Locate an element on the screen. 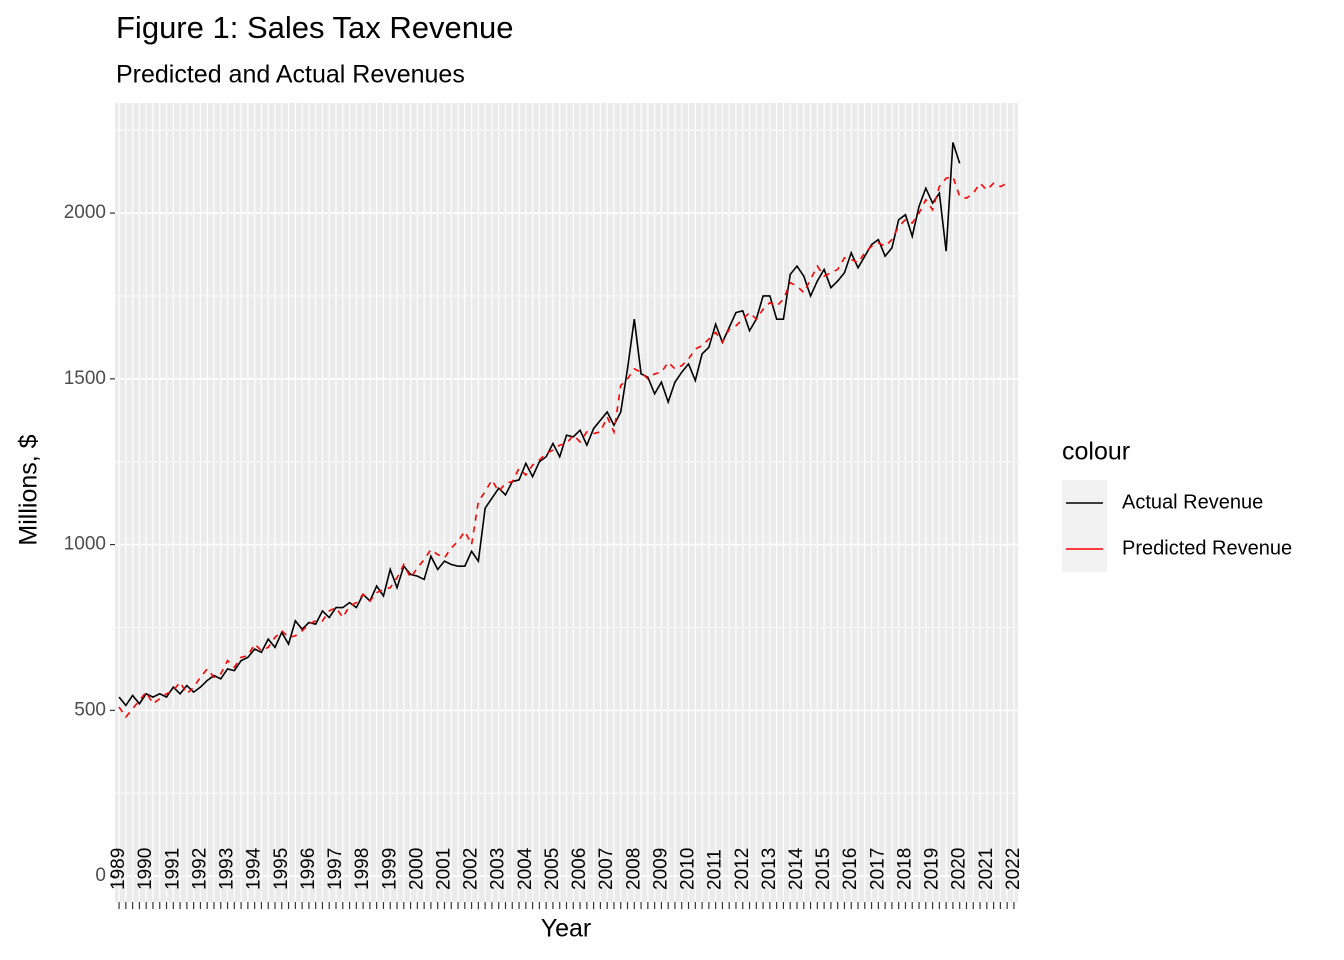 The image size is (1344, 960). x-tick-label: 2018 is located at coordinates (904, 869).